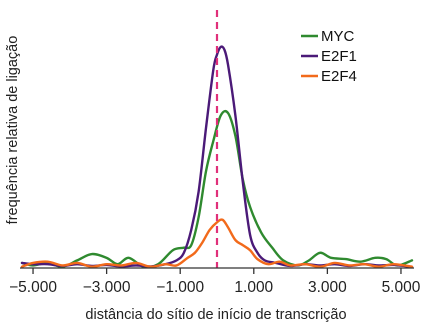 The image size is (424, 328). I want to click on x-tick-label: 3.000, so click(327, 287).